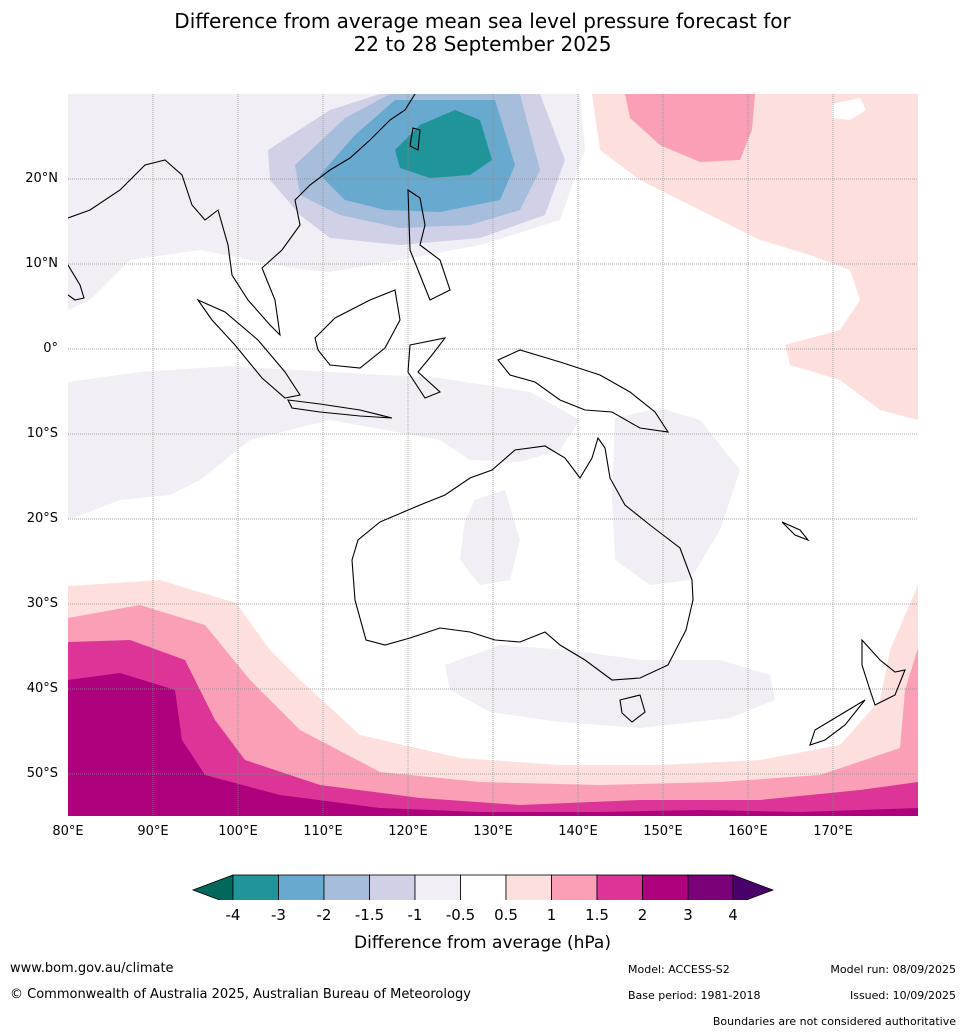  I want to click on colorbar-tick: -0.5, so click(460, 915).